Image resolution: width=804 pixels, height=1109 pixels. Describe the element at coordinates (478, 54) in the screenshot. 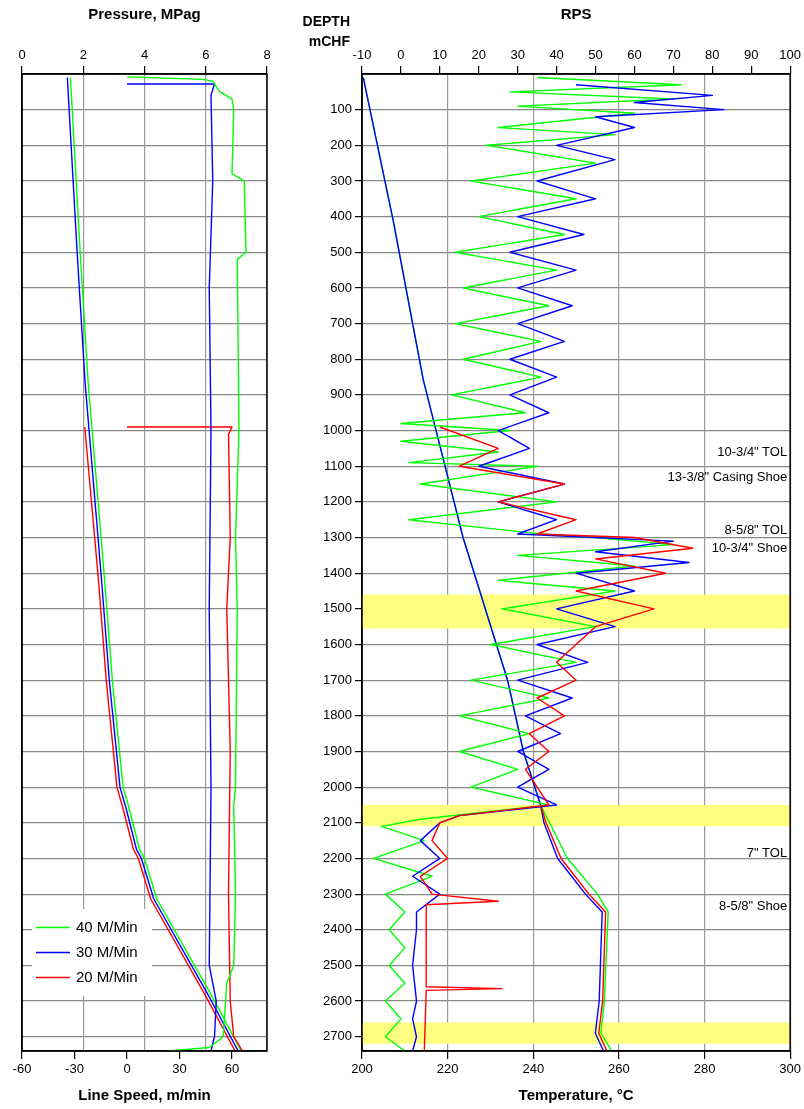

I see `x2-tick-label: 20` at that location.